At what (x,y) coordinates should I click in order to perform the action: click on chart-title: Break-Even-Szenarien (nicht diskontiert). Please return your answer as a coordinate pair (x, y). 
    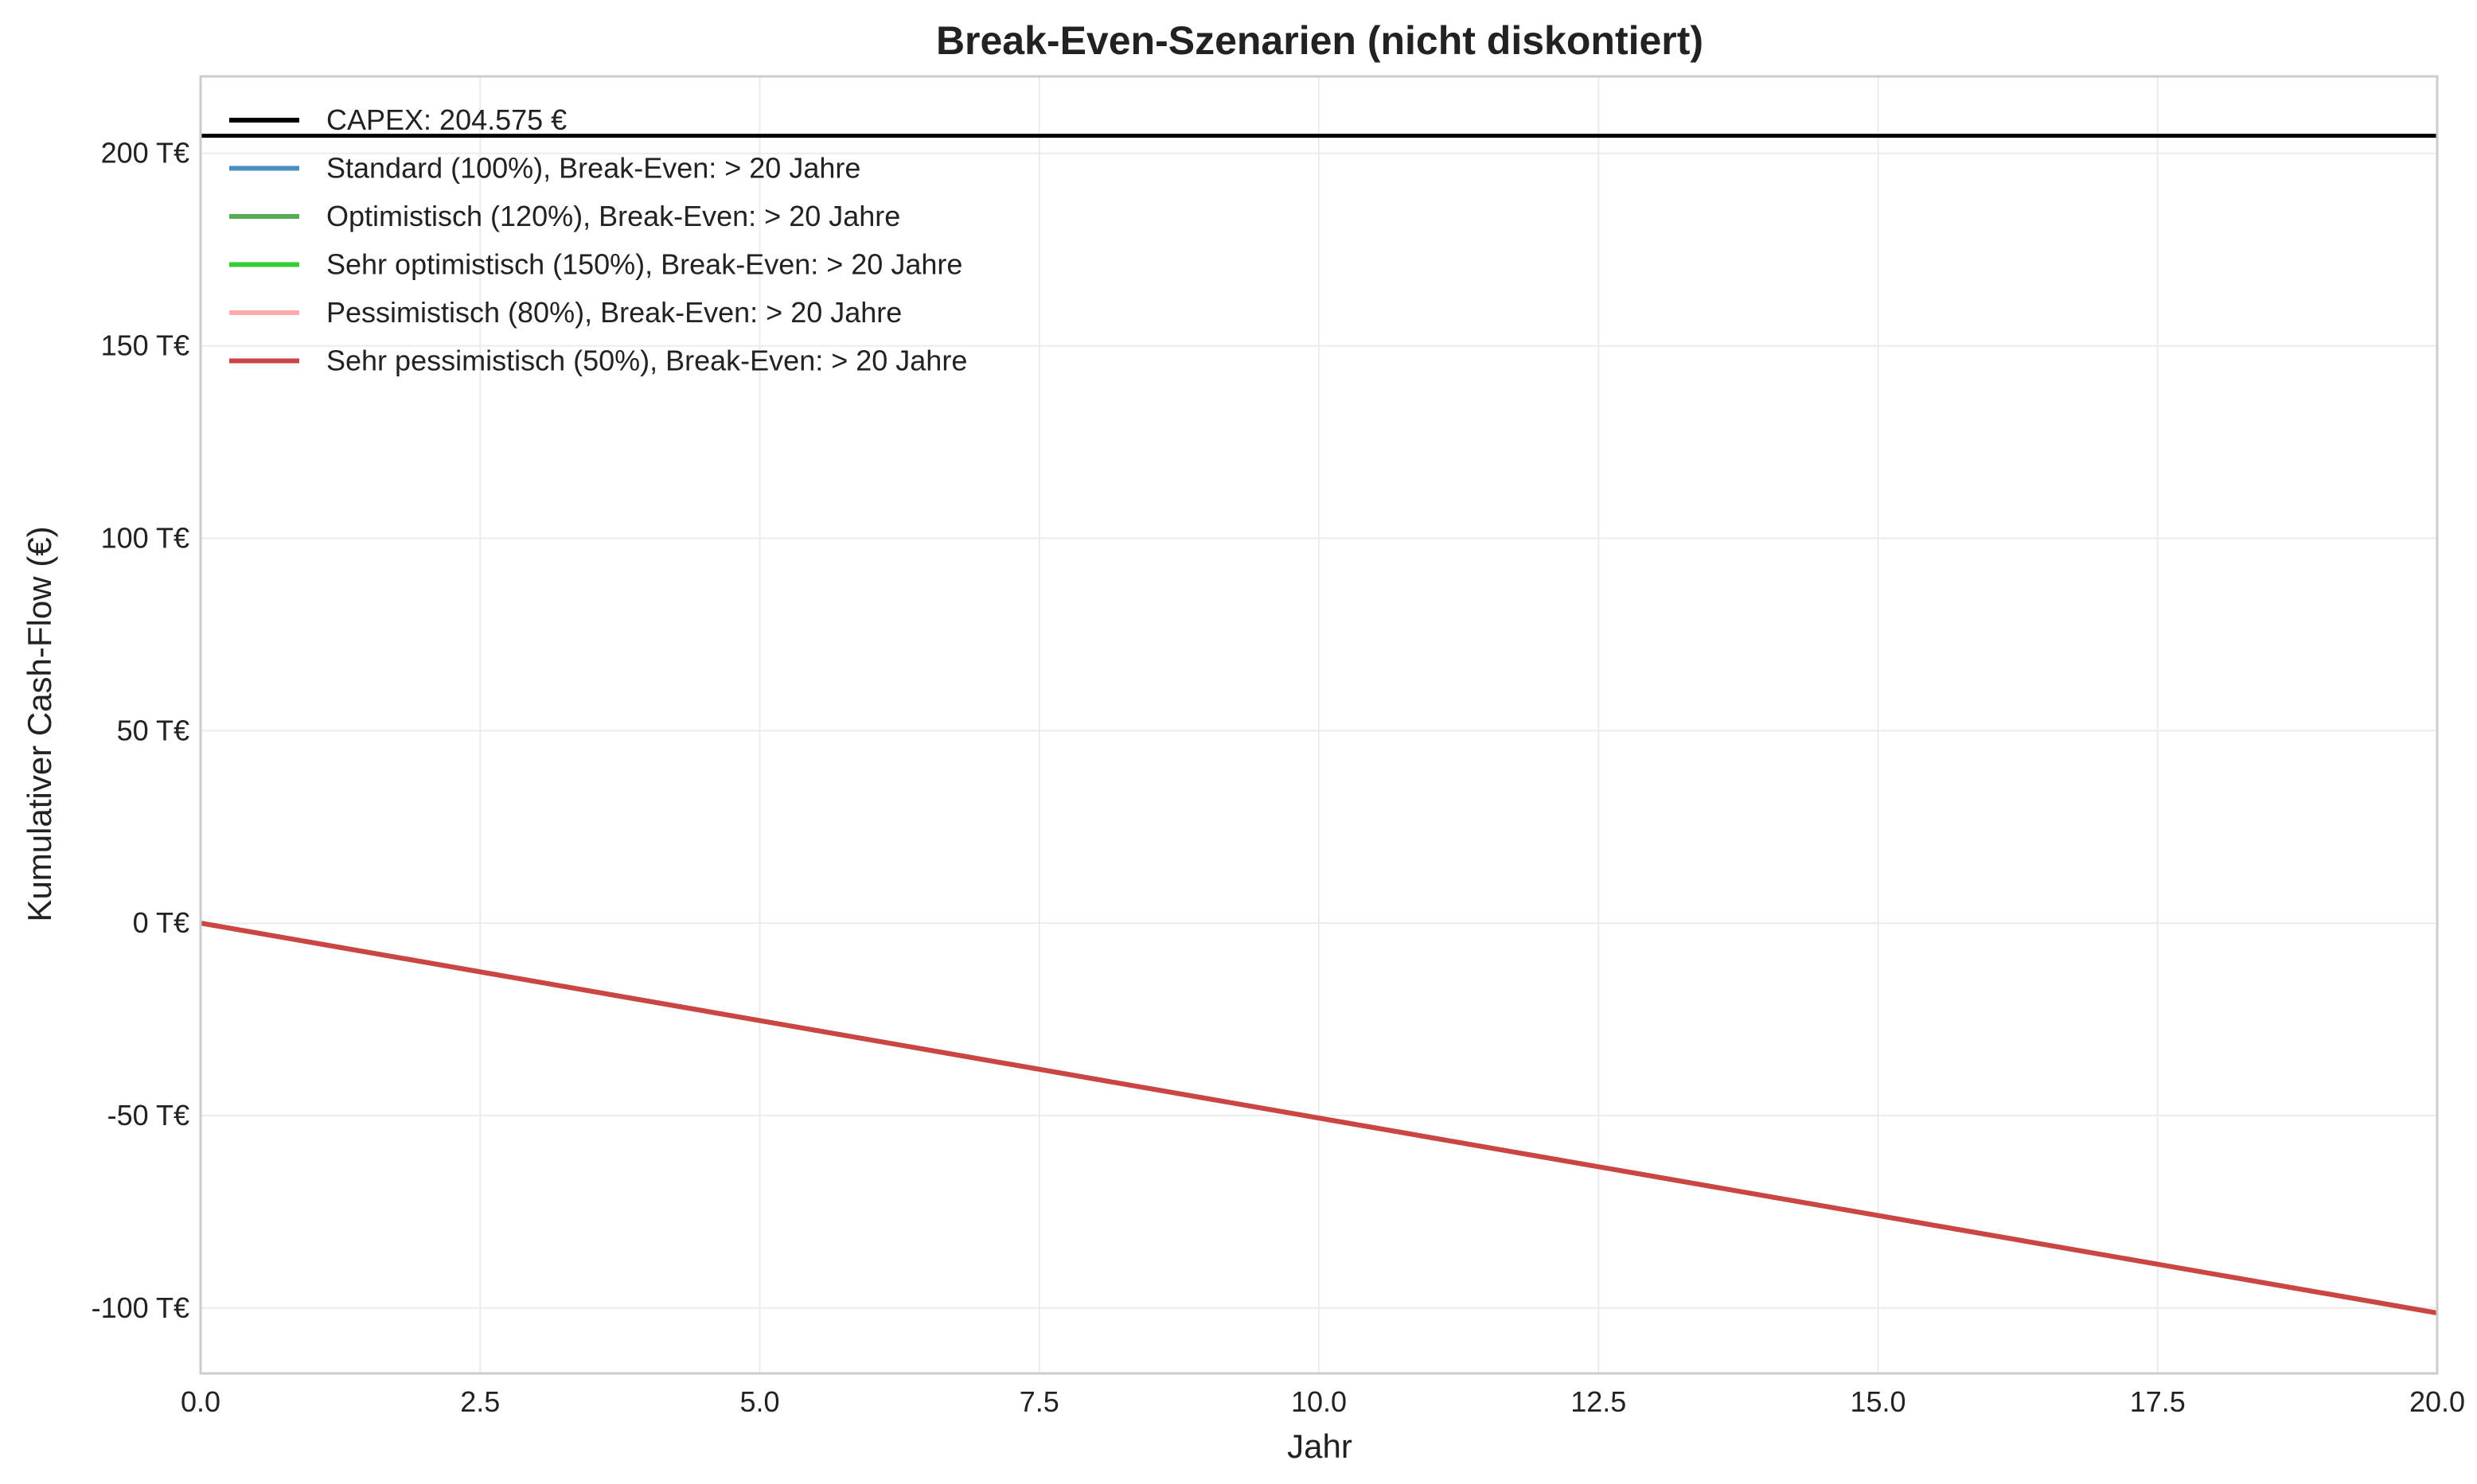
    Looking at the image, I should click on (1319, 40).